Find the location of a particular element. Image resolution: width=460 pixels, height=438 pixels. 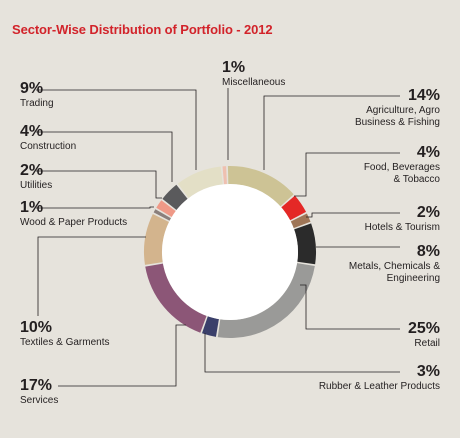

slice-value-1: 14% is located at coordinates (424, 95).